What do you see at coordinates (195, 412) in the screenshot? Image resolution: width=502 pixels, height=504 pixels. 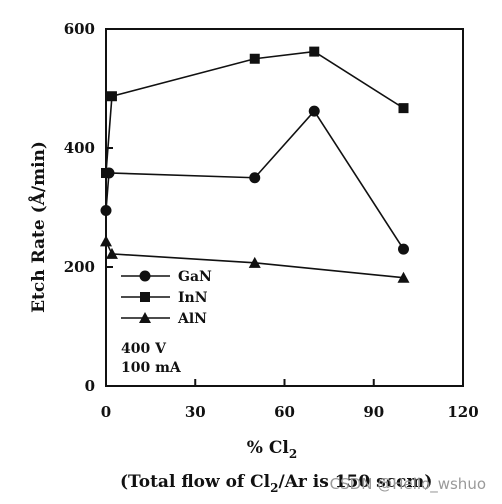 I see `x-tick-label: 30` at bounding box center [195, 412].